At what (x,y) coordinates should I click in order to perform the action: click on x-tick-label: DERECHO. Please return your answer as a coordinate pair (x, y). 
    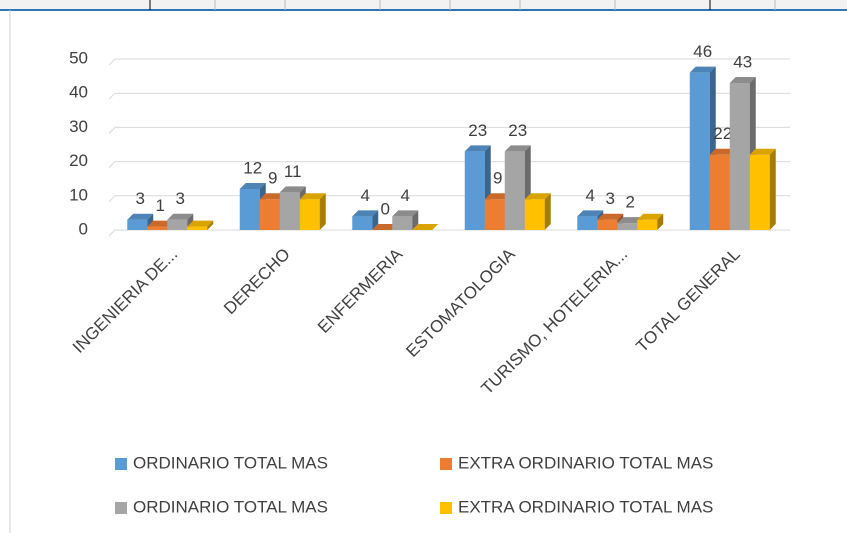
    Looking at the image, I should click on (257, 282).